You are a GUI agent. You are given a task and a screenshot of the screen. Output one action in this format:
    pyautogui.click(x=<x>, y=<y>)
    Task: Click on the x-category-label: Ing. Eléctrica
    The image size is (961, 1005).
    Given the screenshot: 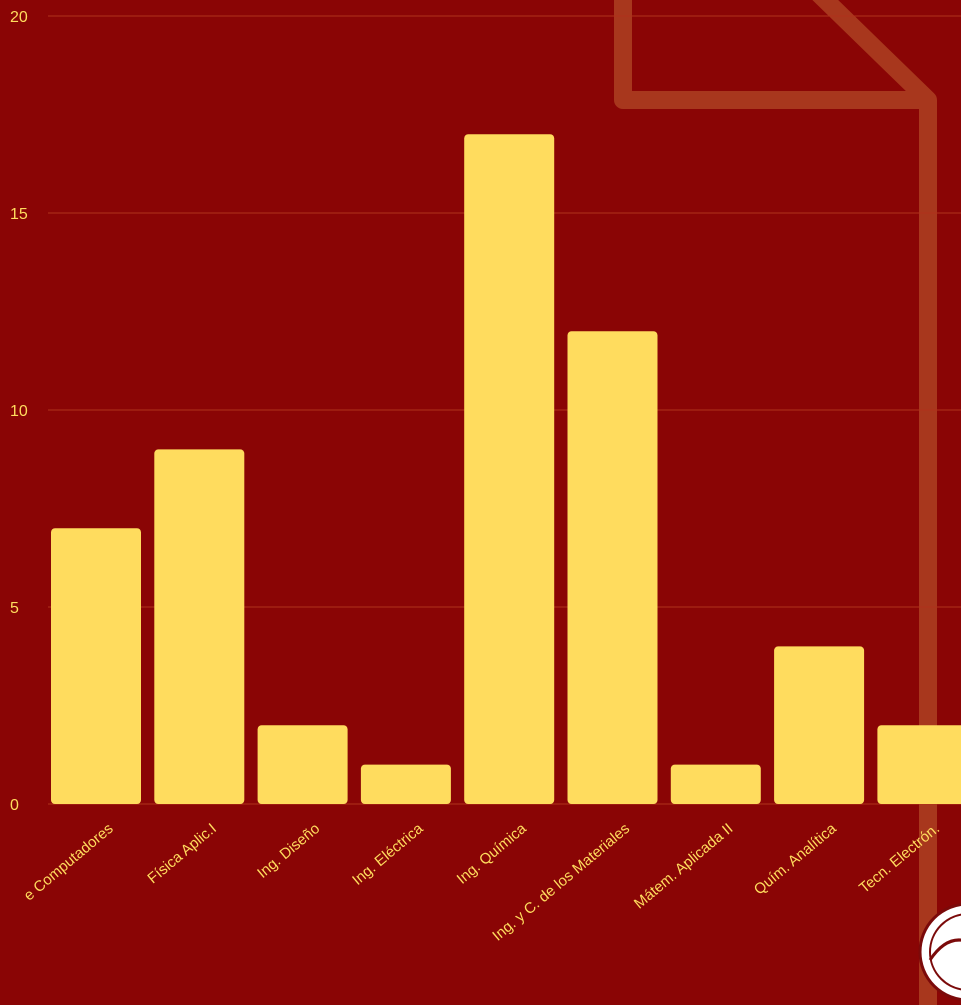 What is the action you would take?
    pyautogui.click(x=388, y=854)
    